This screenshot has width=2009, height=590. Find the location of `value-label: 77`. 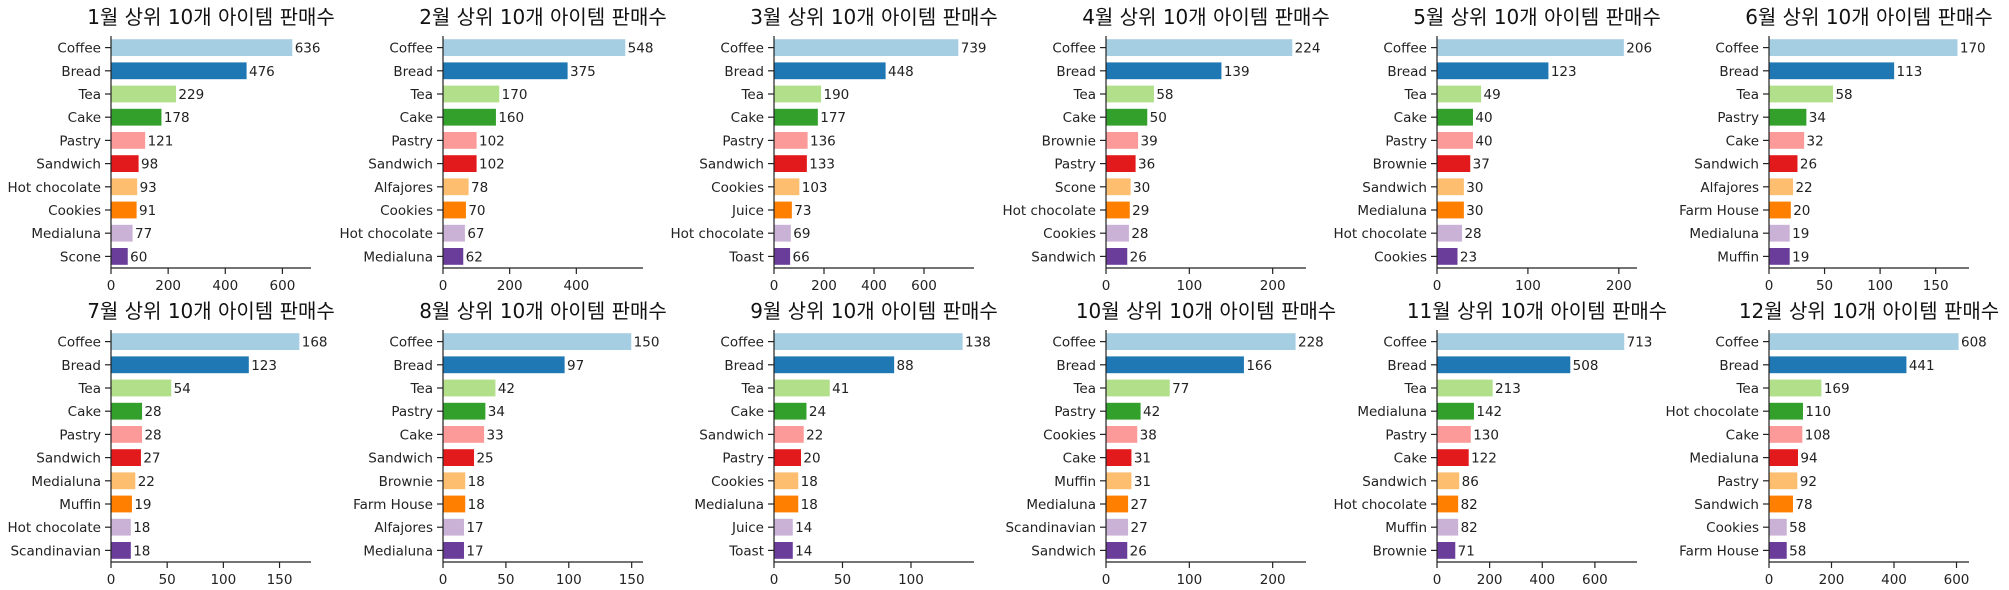

value-label: 77 is located at coordinates (1180, 389).